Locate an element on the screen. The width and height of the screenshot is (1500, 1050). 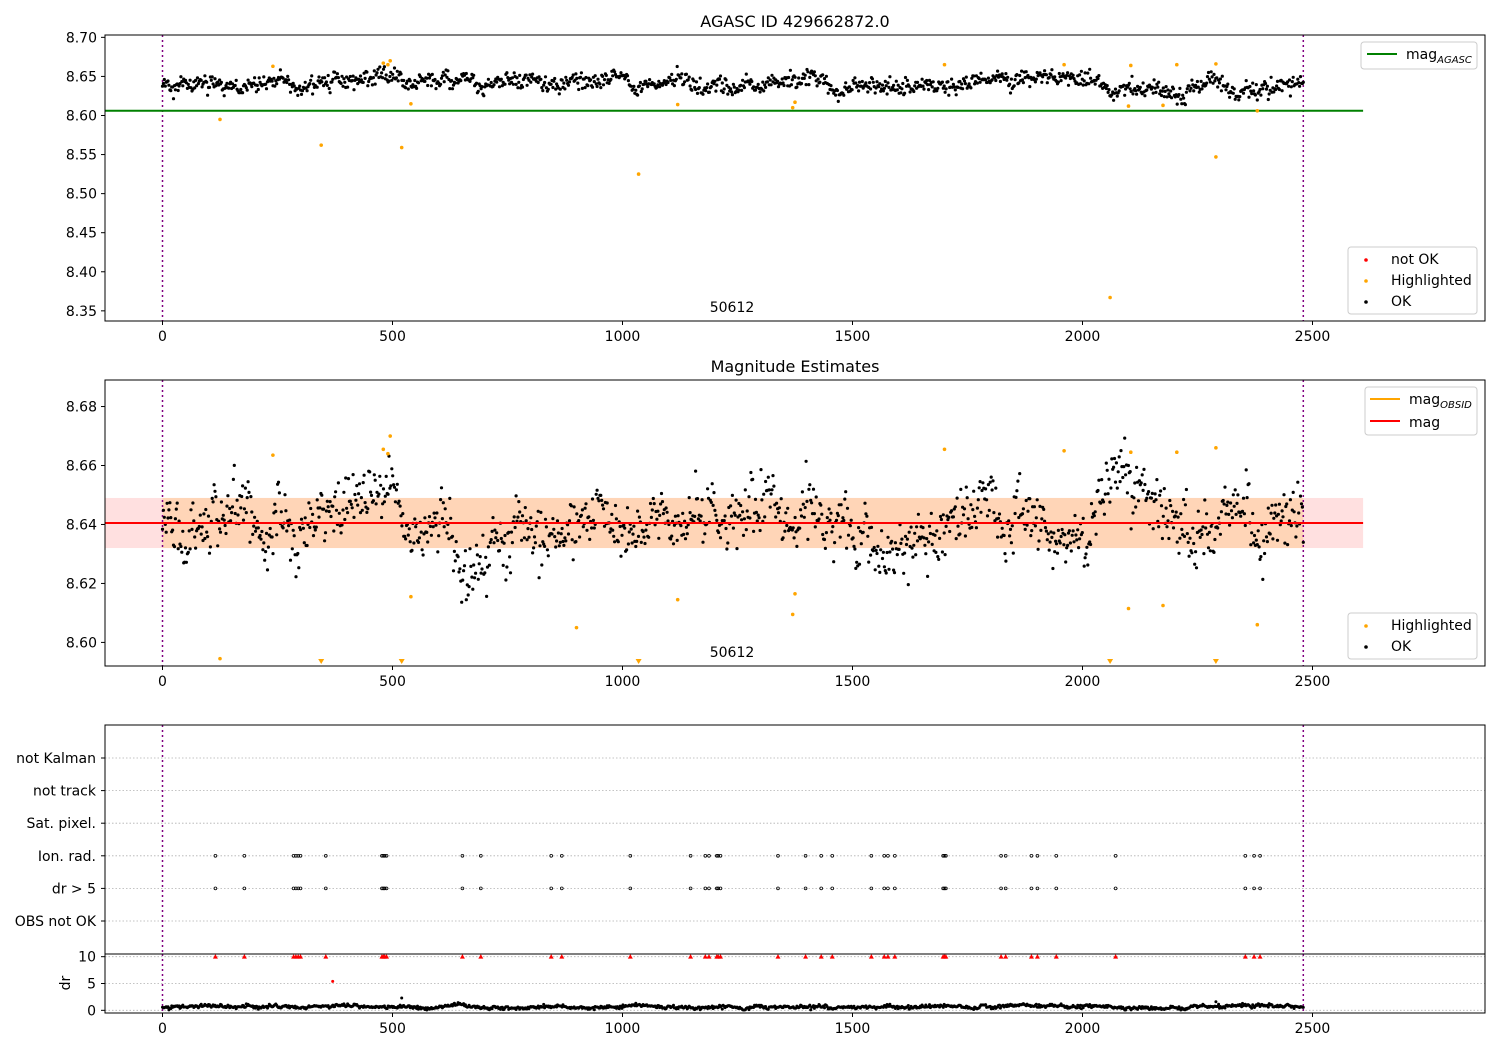
agasc-line-legend: magAGASC is located at coordinates (1419, 55).